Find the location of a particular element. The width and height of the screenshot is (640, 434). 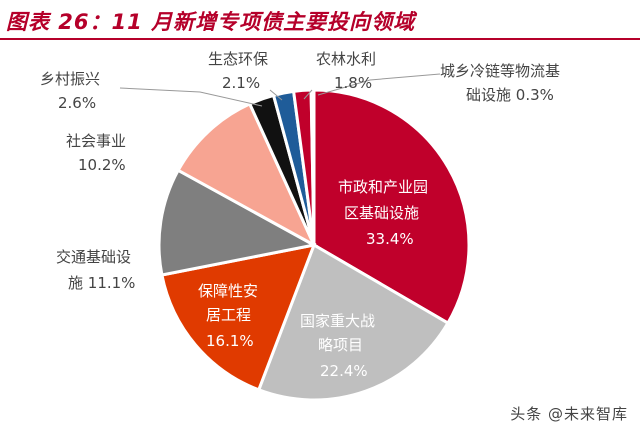

label-shizheng-value: 33.4% is located at coordinates (390, 239).